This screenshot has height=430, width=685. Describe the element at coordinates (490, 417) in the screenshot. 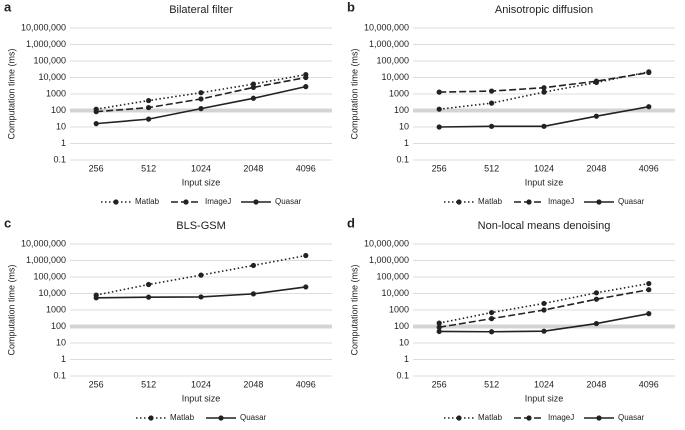

I see `legend-label: Matlab` at that location.